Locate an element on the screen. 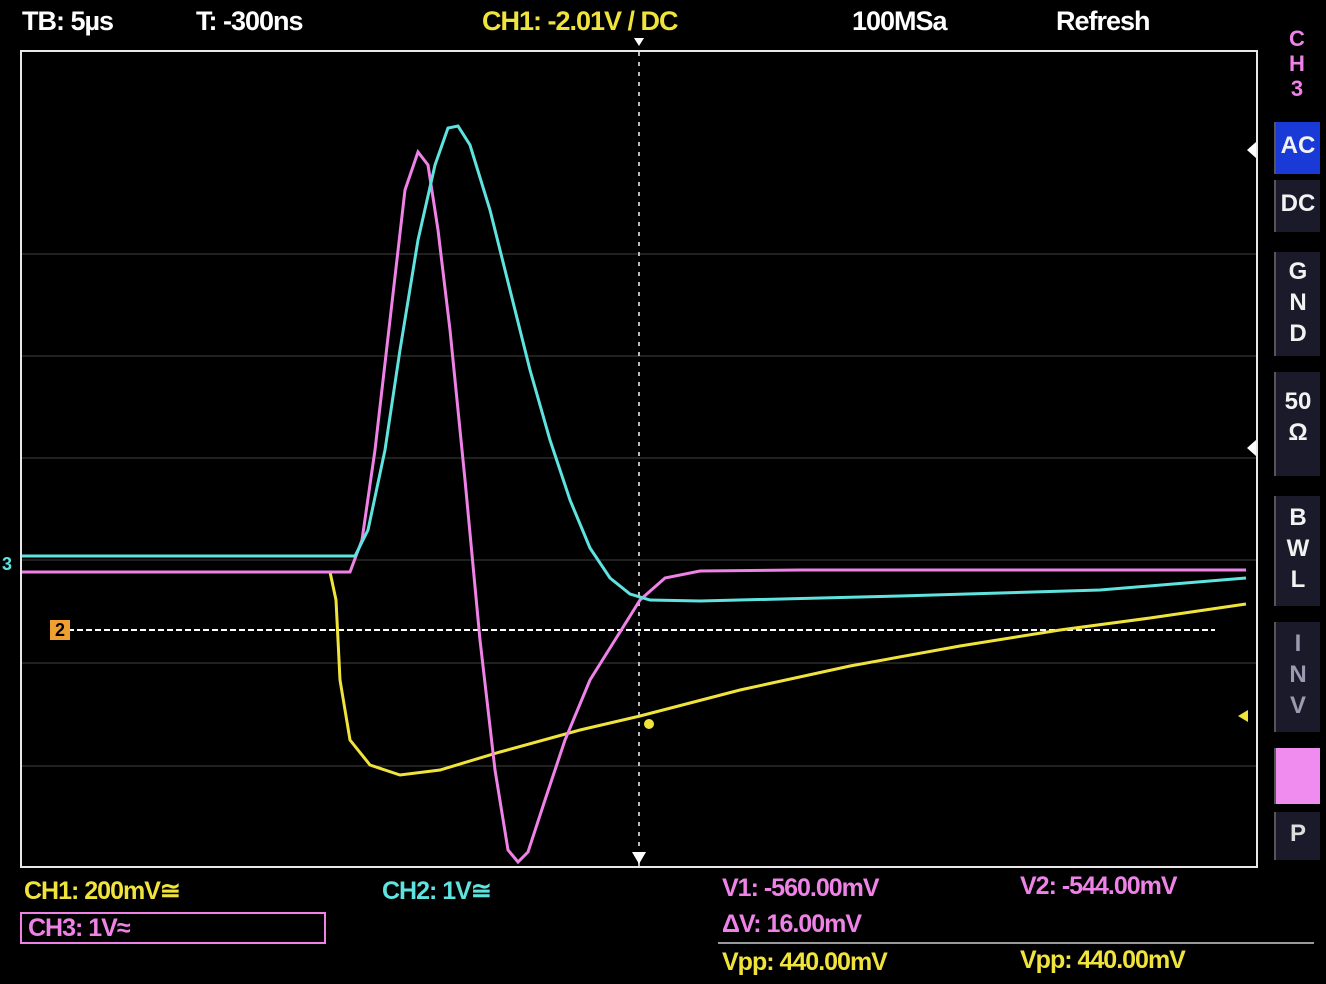 The image size is (1326, 984). side-inv-v: V is located at coordinates (1297, 705).